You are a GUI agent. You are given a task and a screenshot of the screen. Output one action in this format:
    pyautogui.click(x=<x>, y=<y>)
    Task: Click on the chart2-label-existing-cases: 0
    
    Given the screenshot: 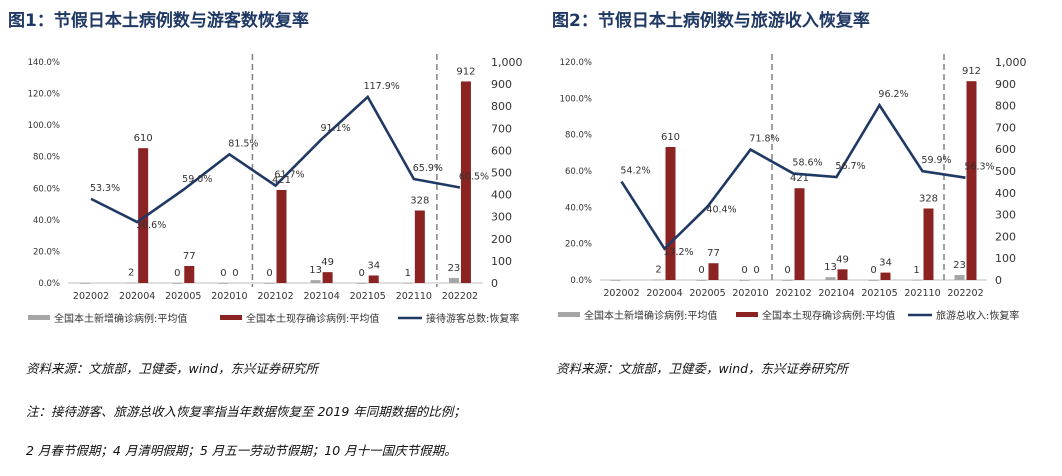 What is the action you would take?
    pyautogui.click(x=756, y=270)
    